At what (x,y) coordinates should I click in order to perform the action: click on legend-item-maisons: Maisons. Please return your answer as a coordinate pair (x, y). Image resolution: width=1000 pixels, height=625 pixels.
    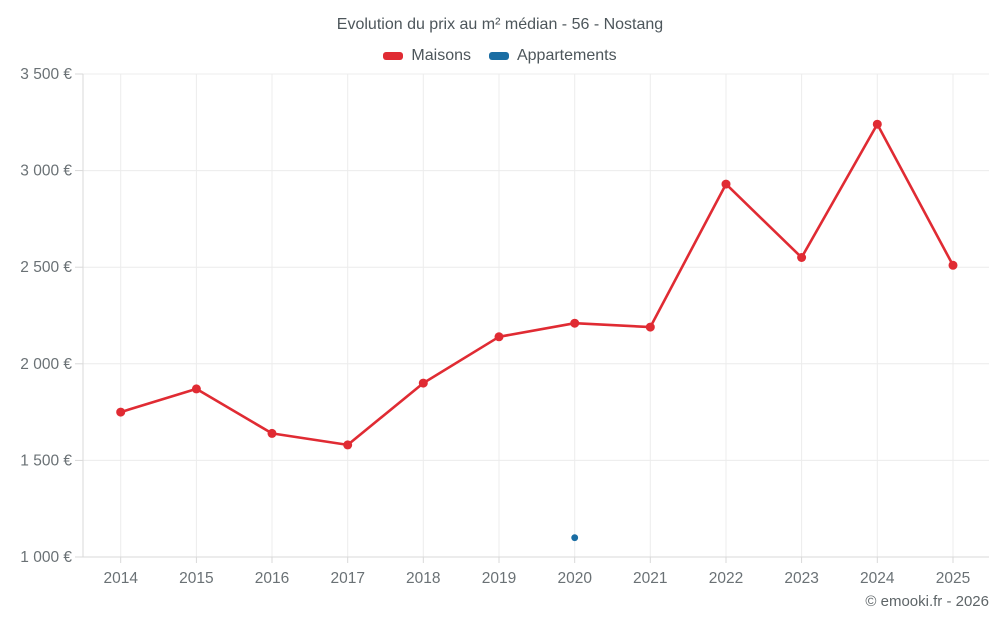
    Looking at the image, I should click on (427, 56).